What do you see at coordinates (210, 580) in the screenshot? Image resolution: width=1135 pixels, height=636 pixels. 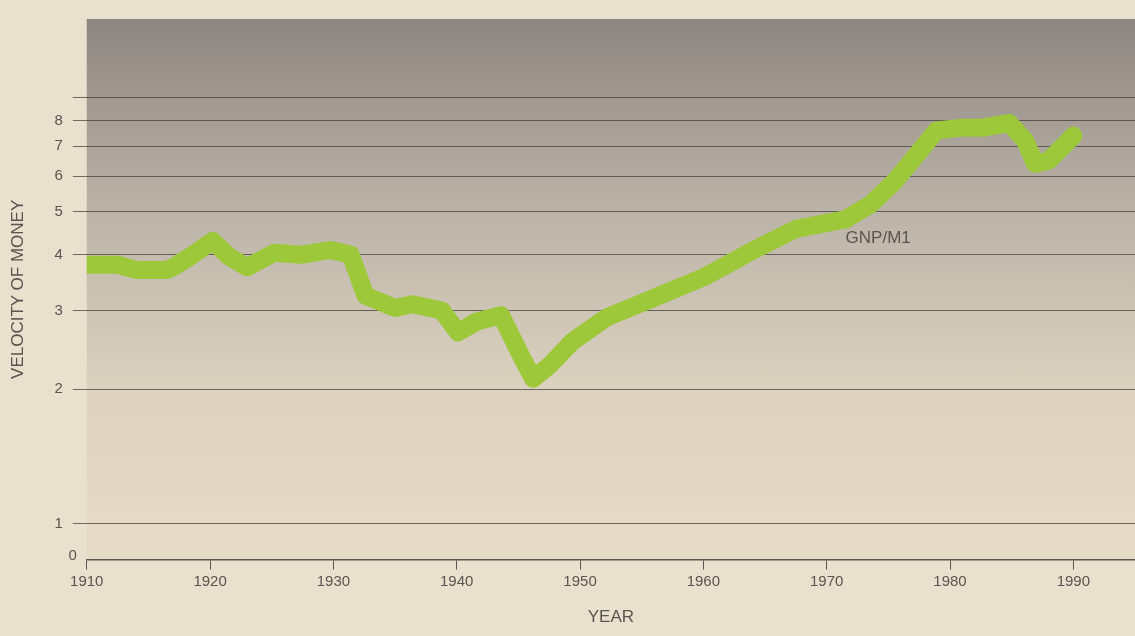 I see `x-tick-label: 1920` at bounding box center [210, 580].